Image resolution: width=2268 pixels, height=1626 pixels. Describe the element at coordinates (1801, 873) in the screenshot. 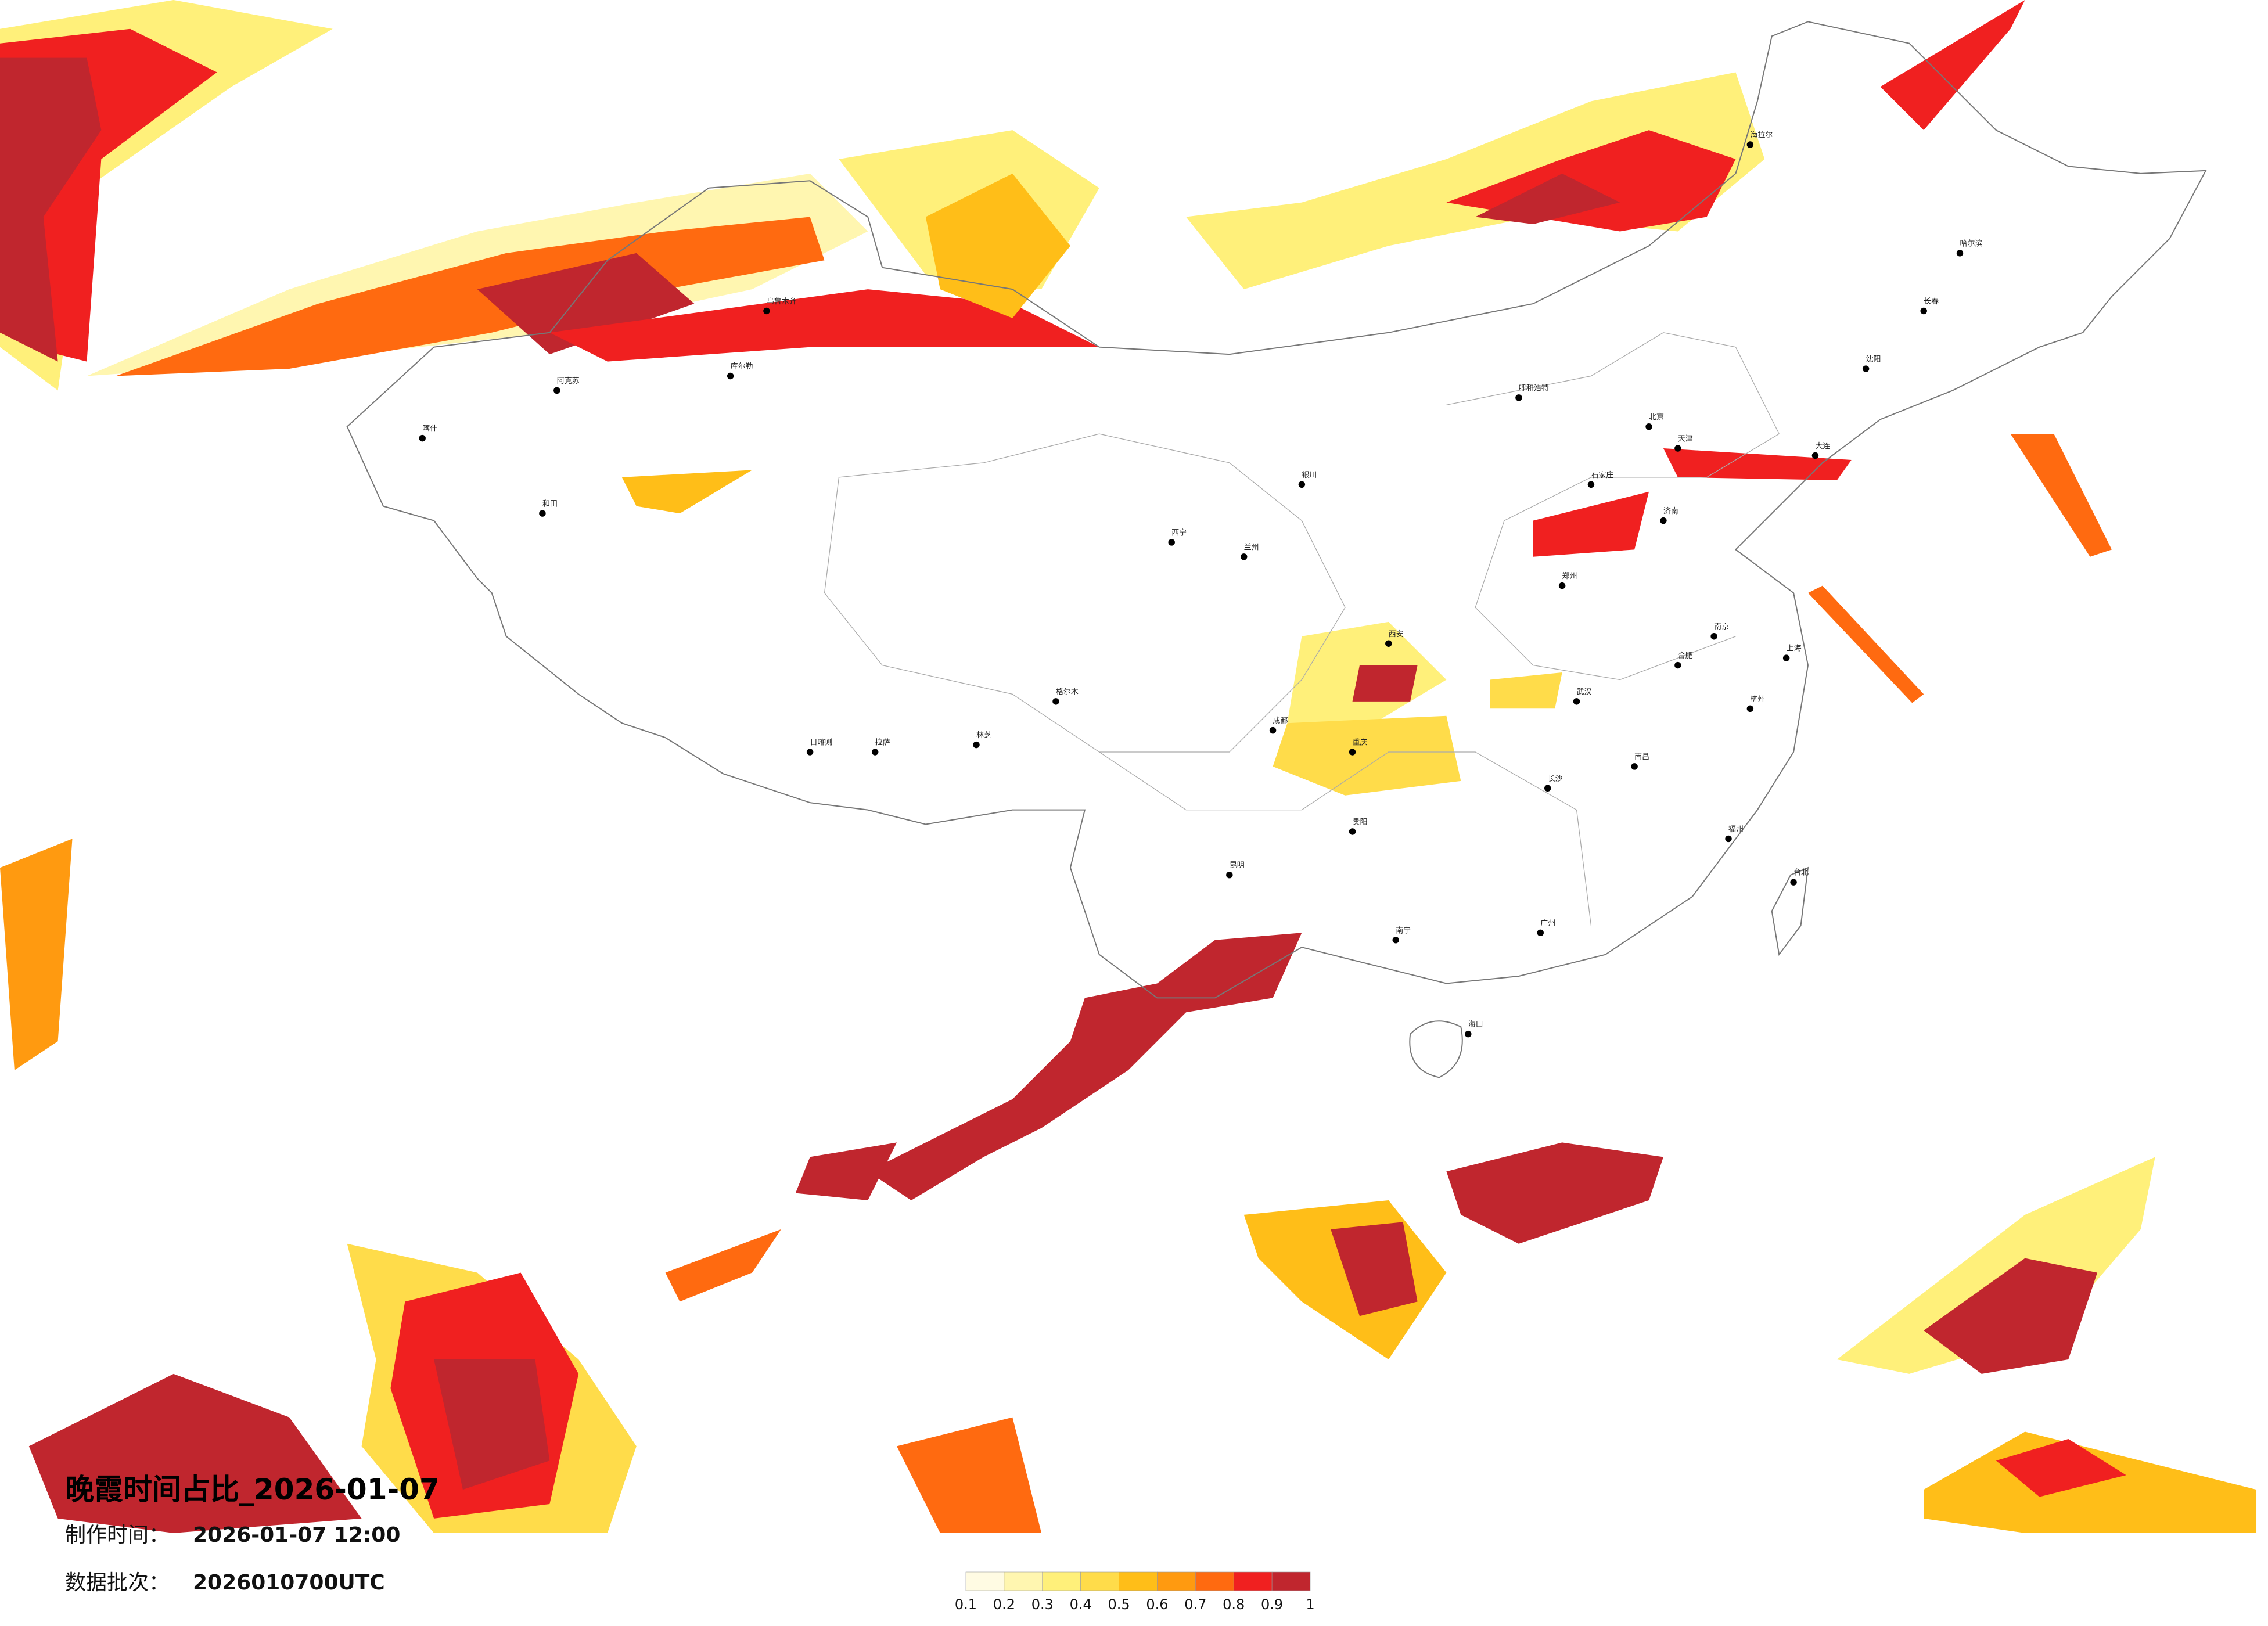

I see `city-label: 台北` at that location.